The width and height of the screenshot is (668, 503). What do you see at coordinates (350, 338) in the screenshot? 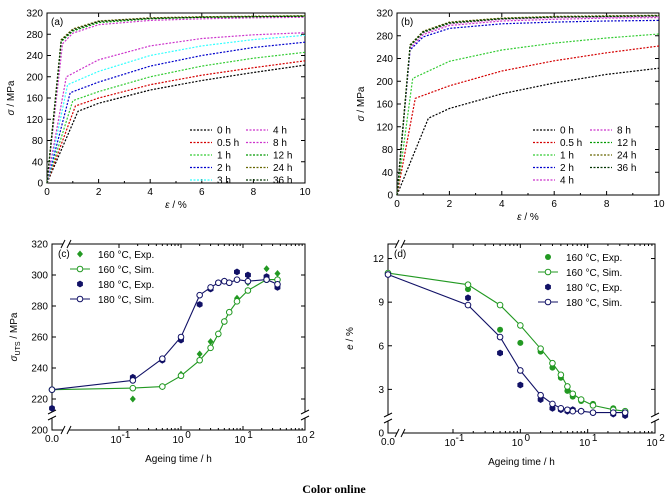
I see `y-axis-label: e / %` at bounding box center [350, 338].